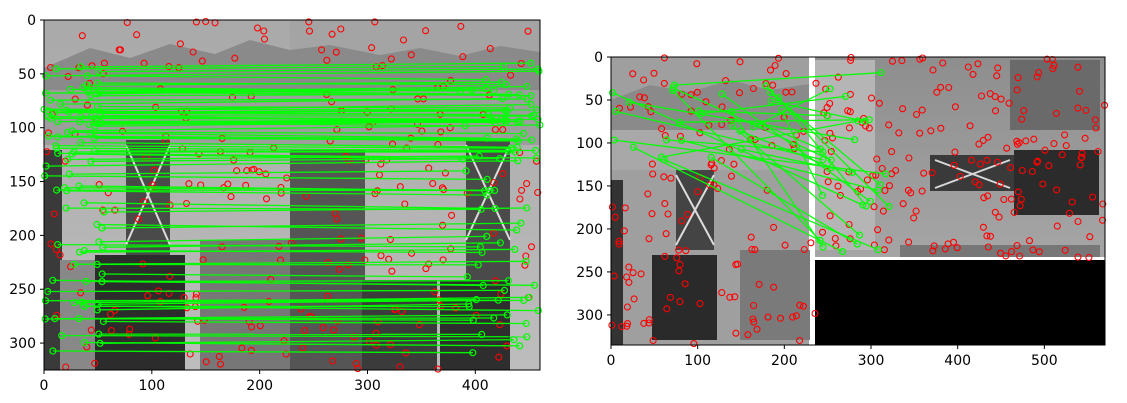 This screenshot has width=1127, height=403. I want to click on right-xtick-label: 300, so click(871, 361).